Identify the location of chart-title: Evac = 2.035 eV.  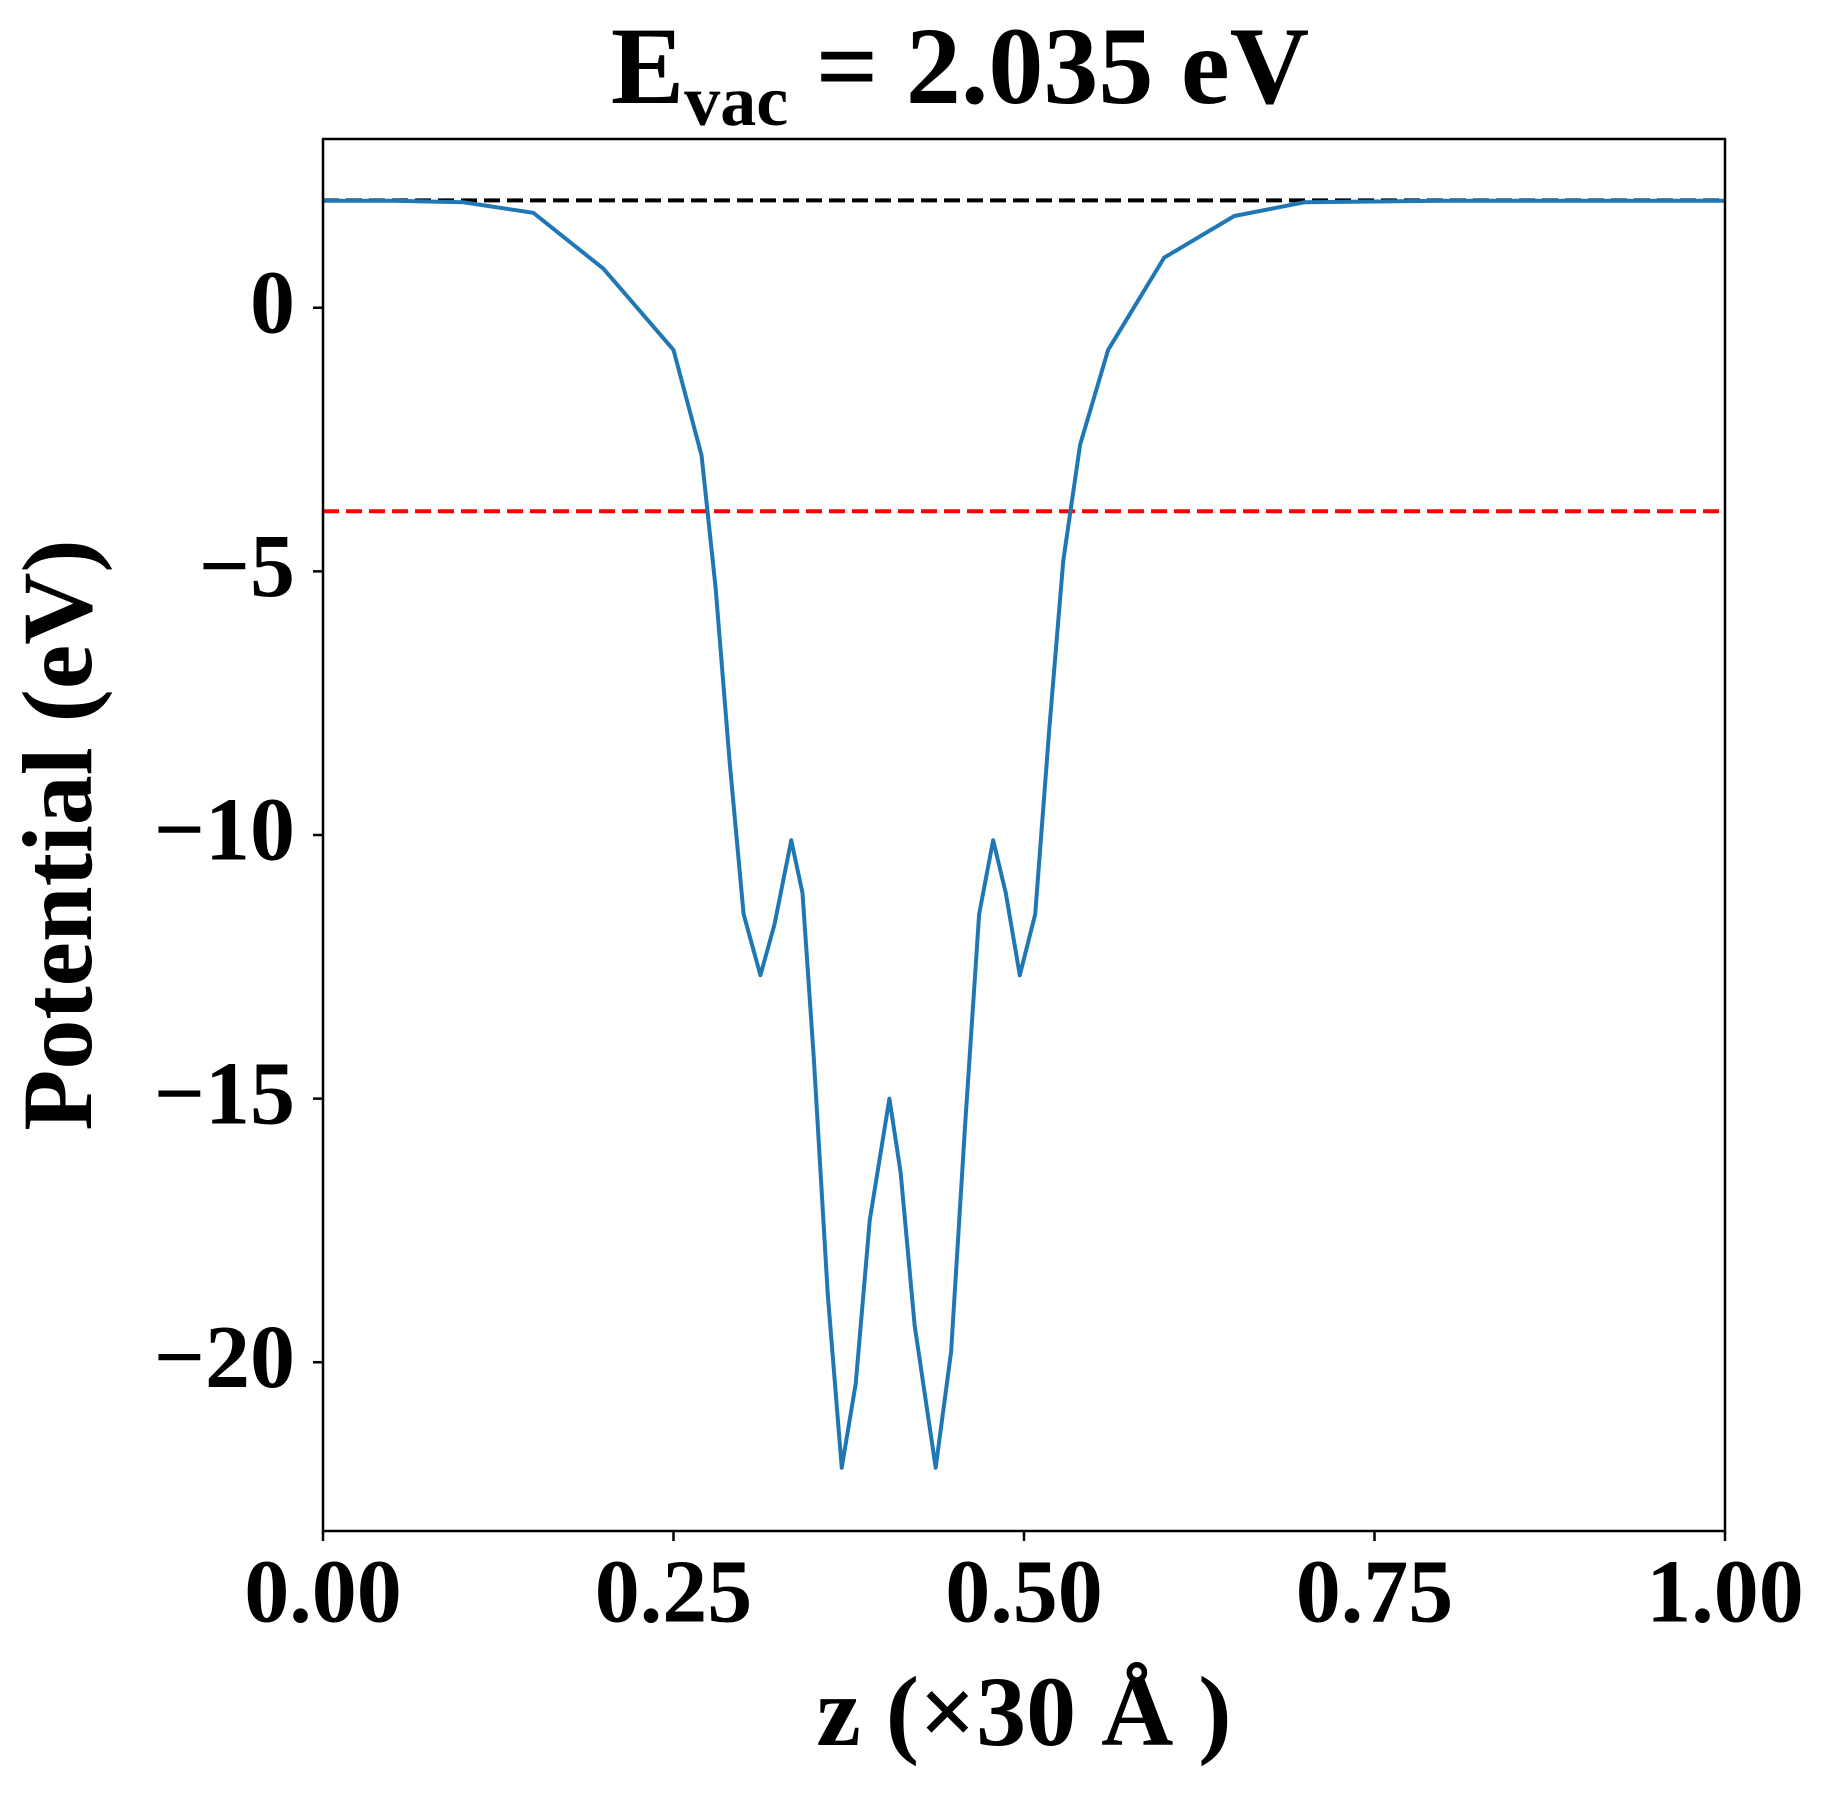
(960, 72).